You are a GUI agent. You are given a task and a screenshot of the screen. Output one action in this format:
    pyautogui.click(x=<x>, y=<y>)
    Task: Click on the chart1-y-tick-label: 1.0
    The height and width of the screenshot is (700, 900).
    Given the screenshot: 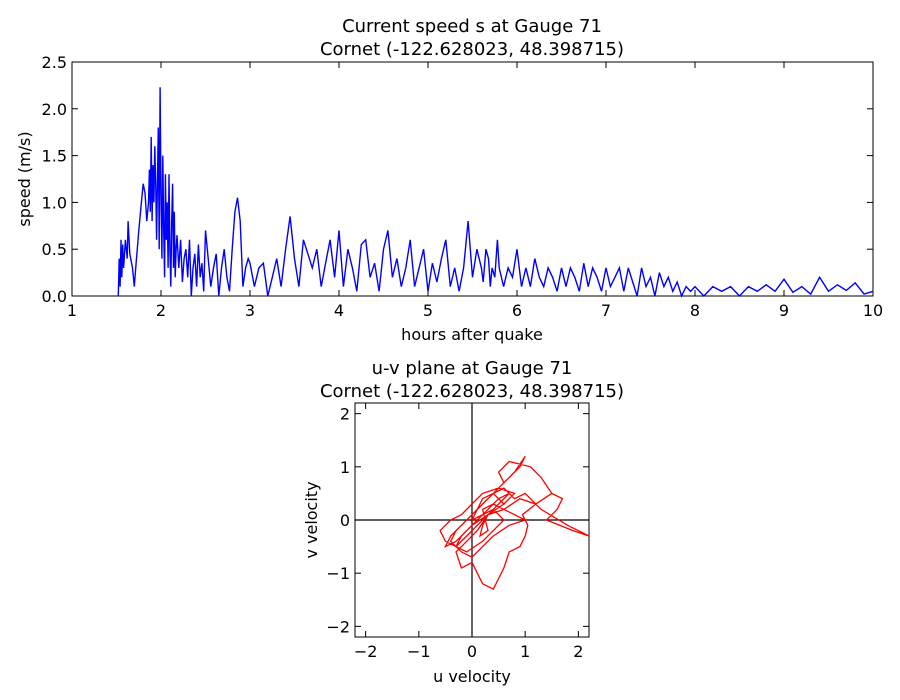 What is the action you would take?
    pyautogui.click(x=54, y=202)
    